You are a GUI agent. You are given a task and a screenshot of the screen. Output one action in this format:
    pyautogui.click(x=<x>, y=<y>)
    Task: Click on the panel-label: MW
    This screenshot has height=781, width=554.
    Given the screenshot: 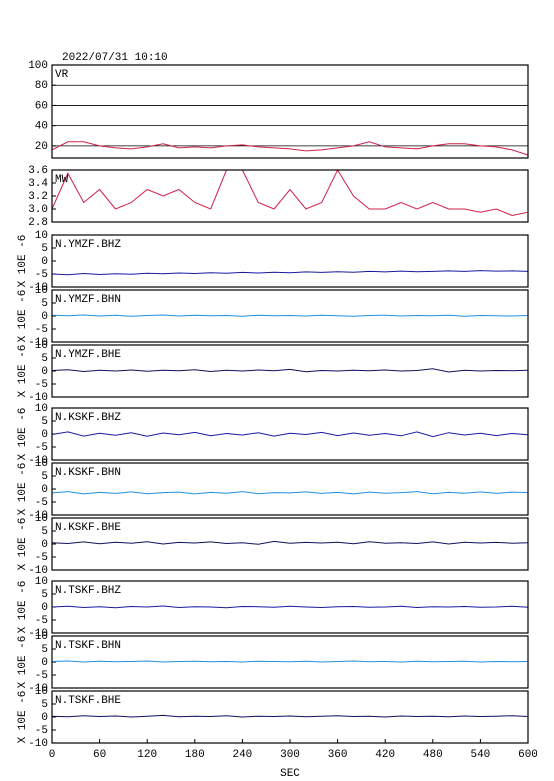 What is the action you would take?
    pyautogui.click(x=62, y=180)
    